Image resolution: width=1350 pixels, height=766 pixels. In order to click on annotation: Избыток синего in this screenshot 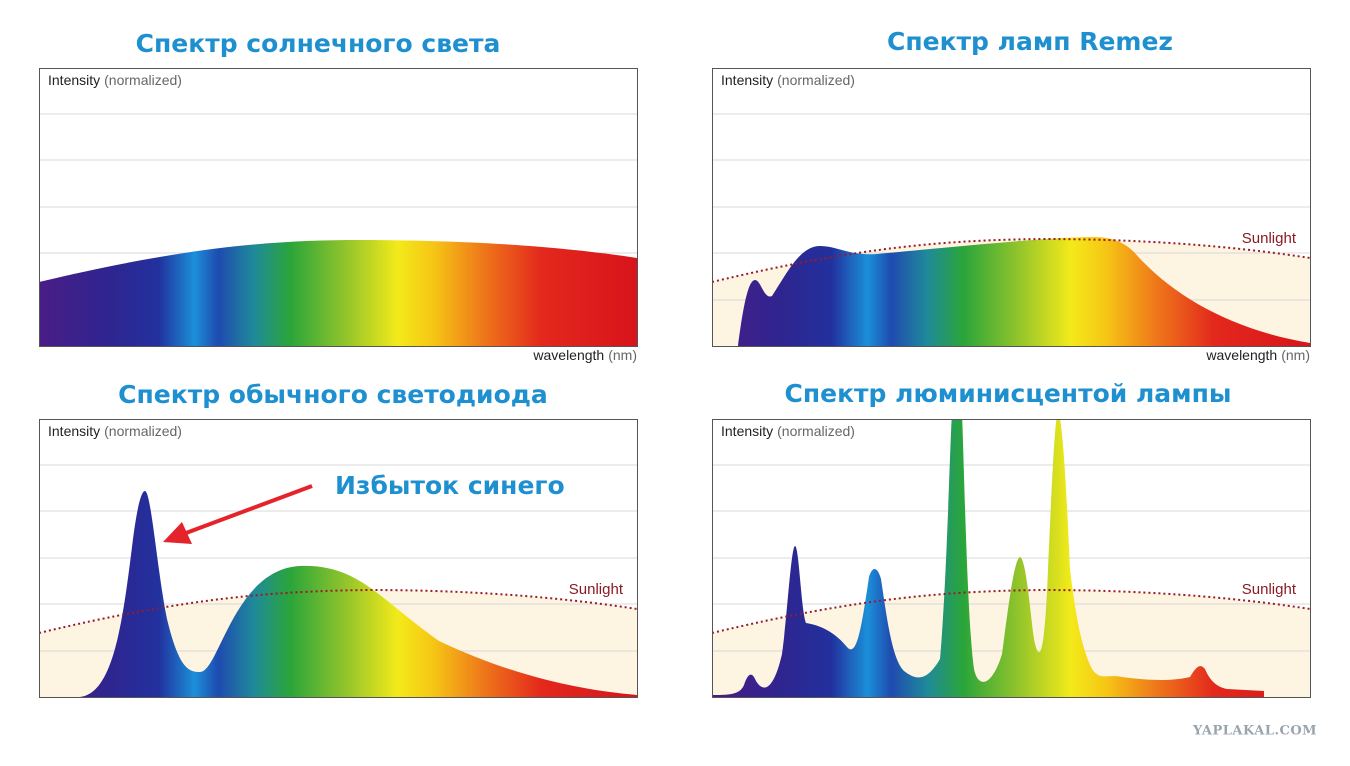, I will do `click(450, 485)`.